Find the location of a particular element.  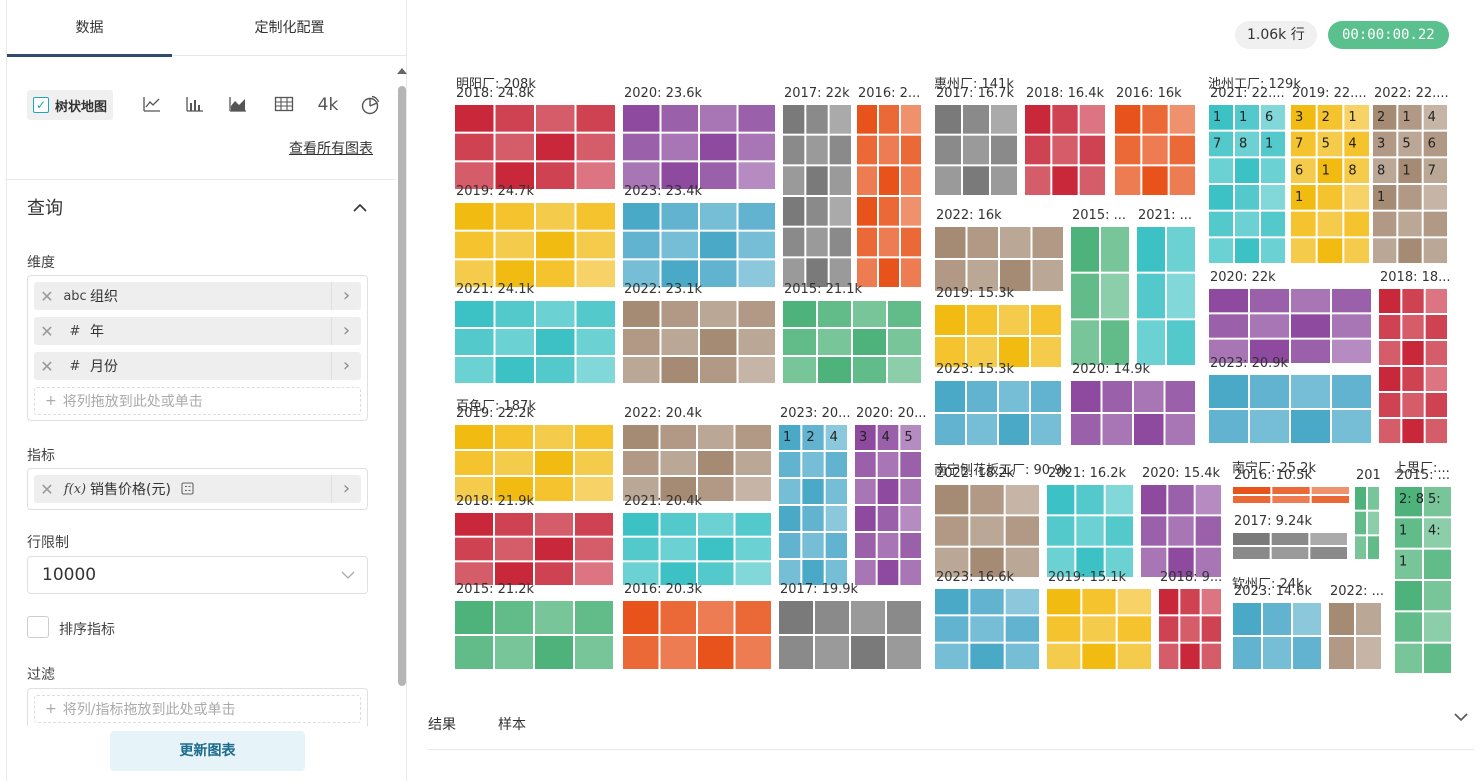

filter-drop-zone: + 将列/指标拖放到此处或单击 is located at coordinates (197, 709).